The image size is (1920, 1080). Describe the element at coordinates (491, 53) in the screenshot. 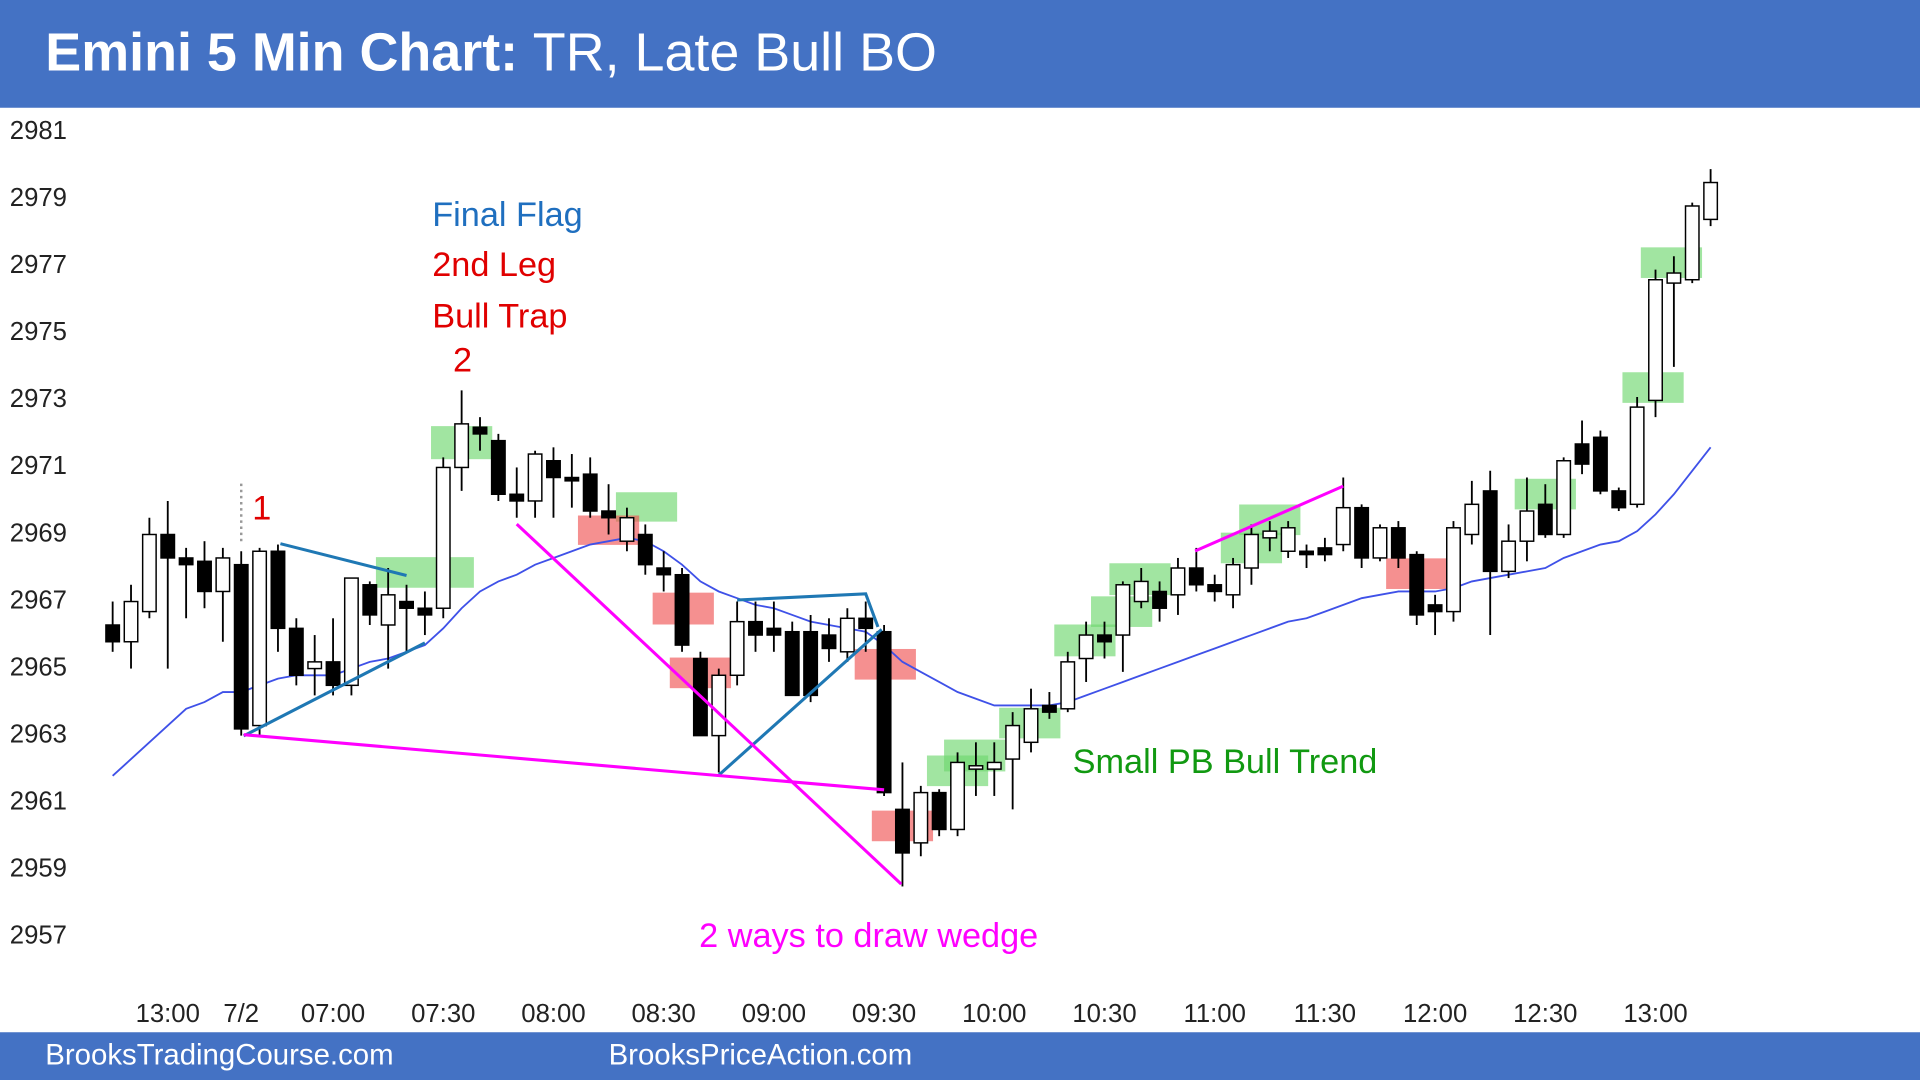

I see `chart-title: Emini 5 Min Chart: TR, Late Bull BO` at that location.